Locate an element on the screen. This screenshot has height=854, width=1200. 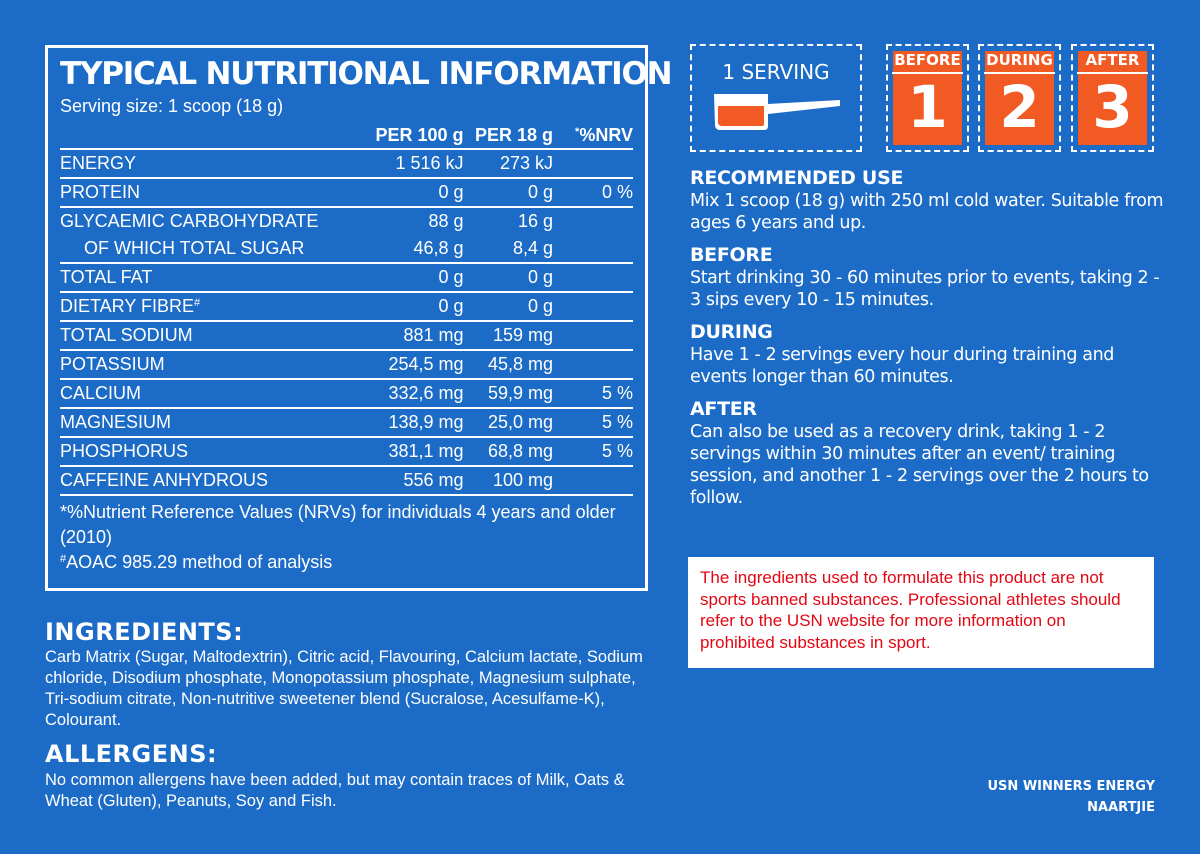
row-per100: 254,5 mg is located at coordinates (391, 365).